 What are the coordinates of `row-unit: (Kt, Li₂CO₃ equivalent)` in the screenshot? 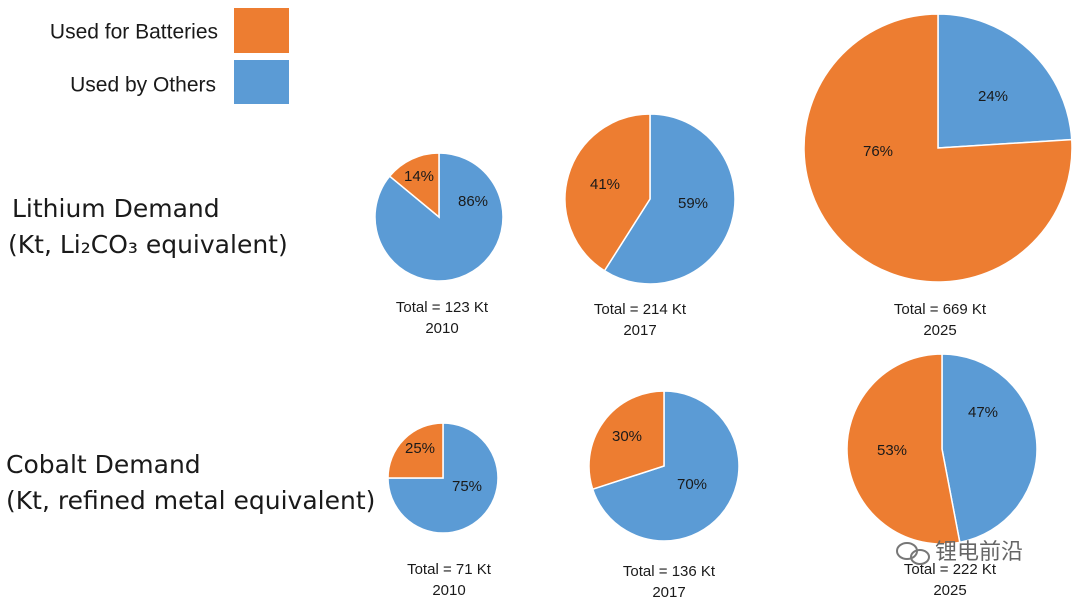 It's located at (148, 244).